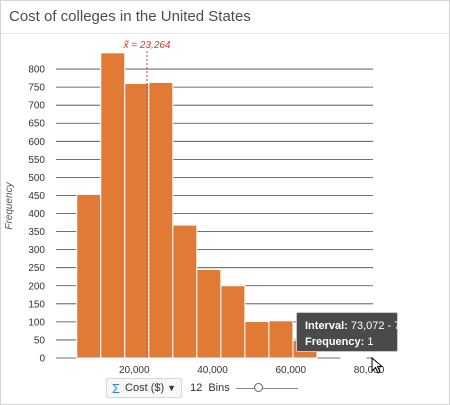 The width and height of the screenshot is (450, 405). What do you see at coordinates (36, 286) in the screenshot?
I see `y-tick-label: 200` at bounding box center [36, 286].